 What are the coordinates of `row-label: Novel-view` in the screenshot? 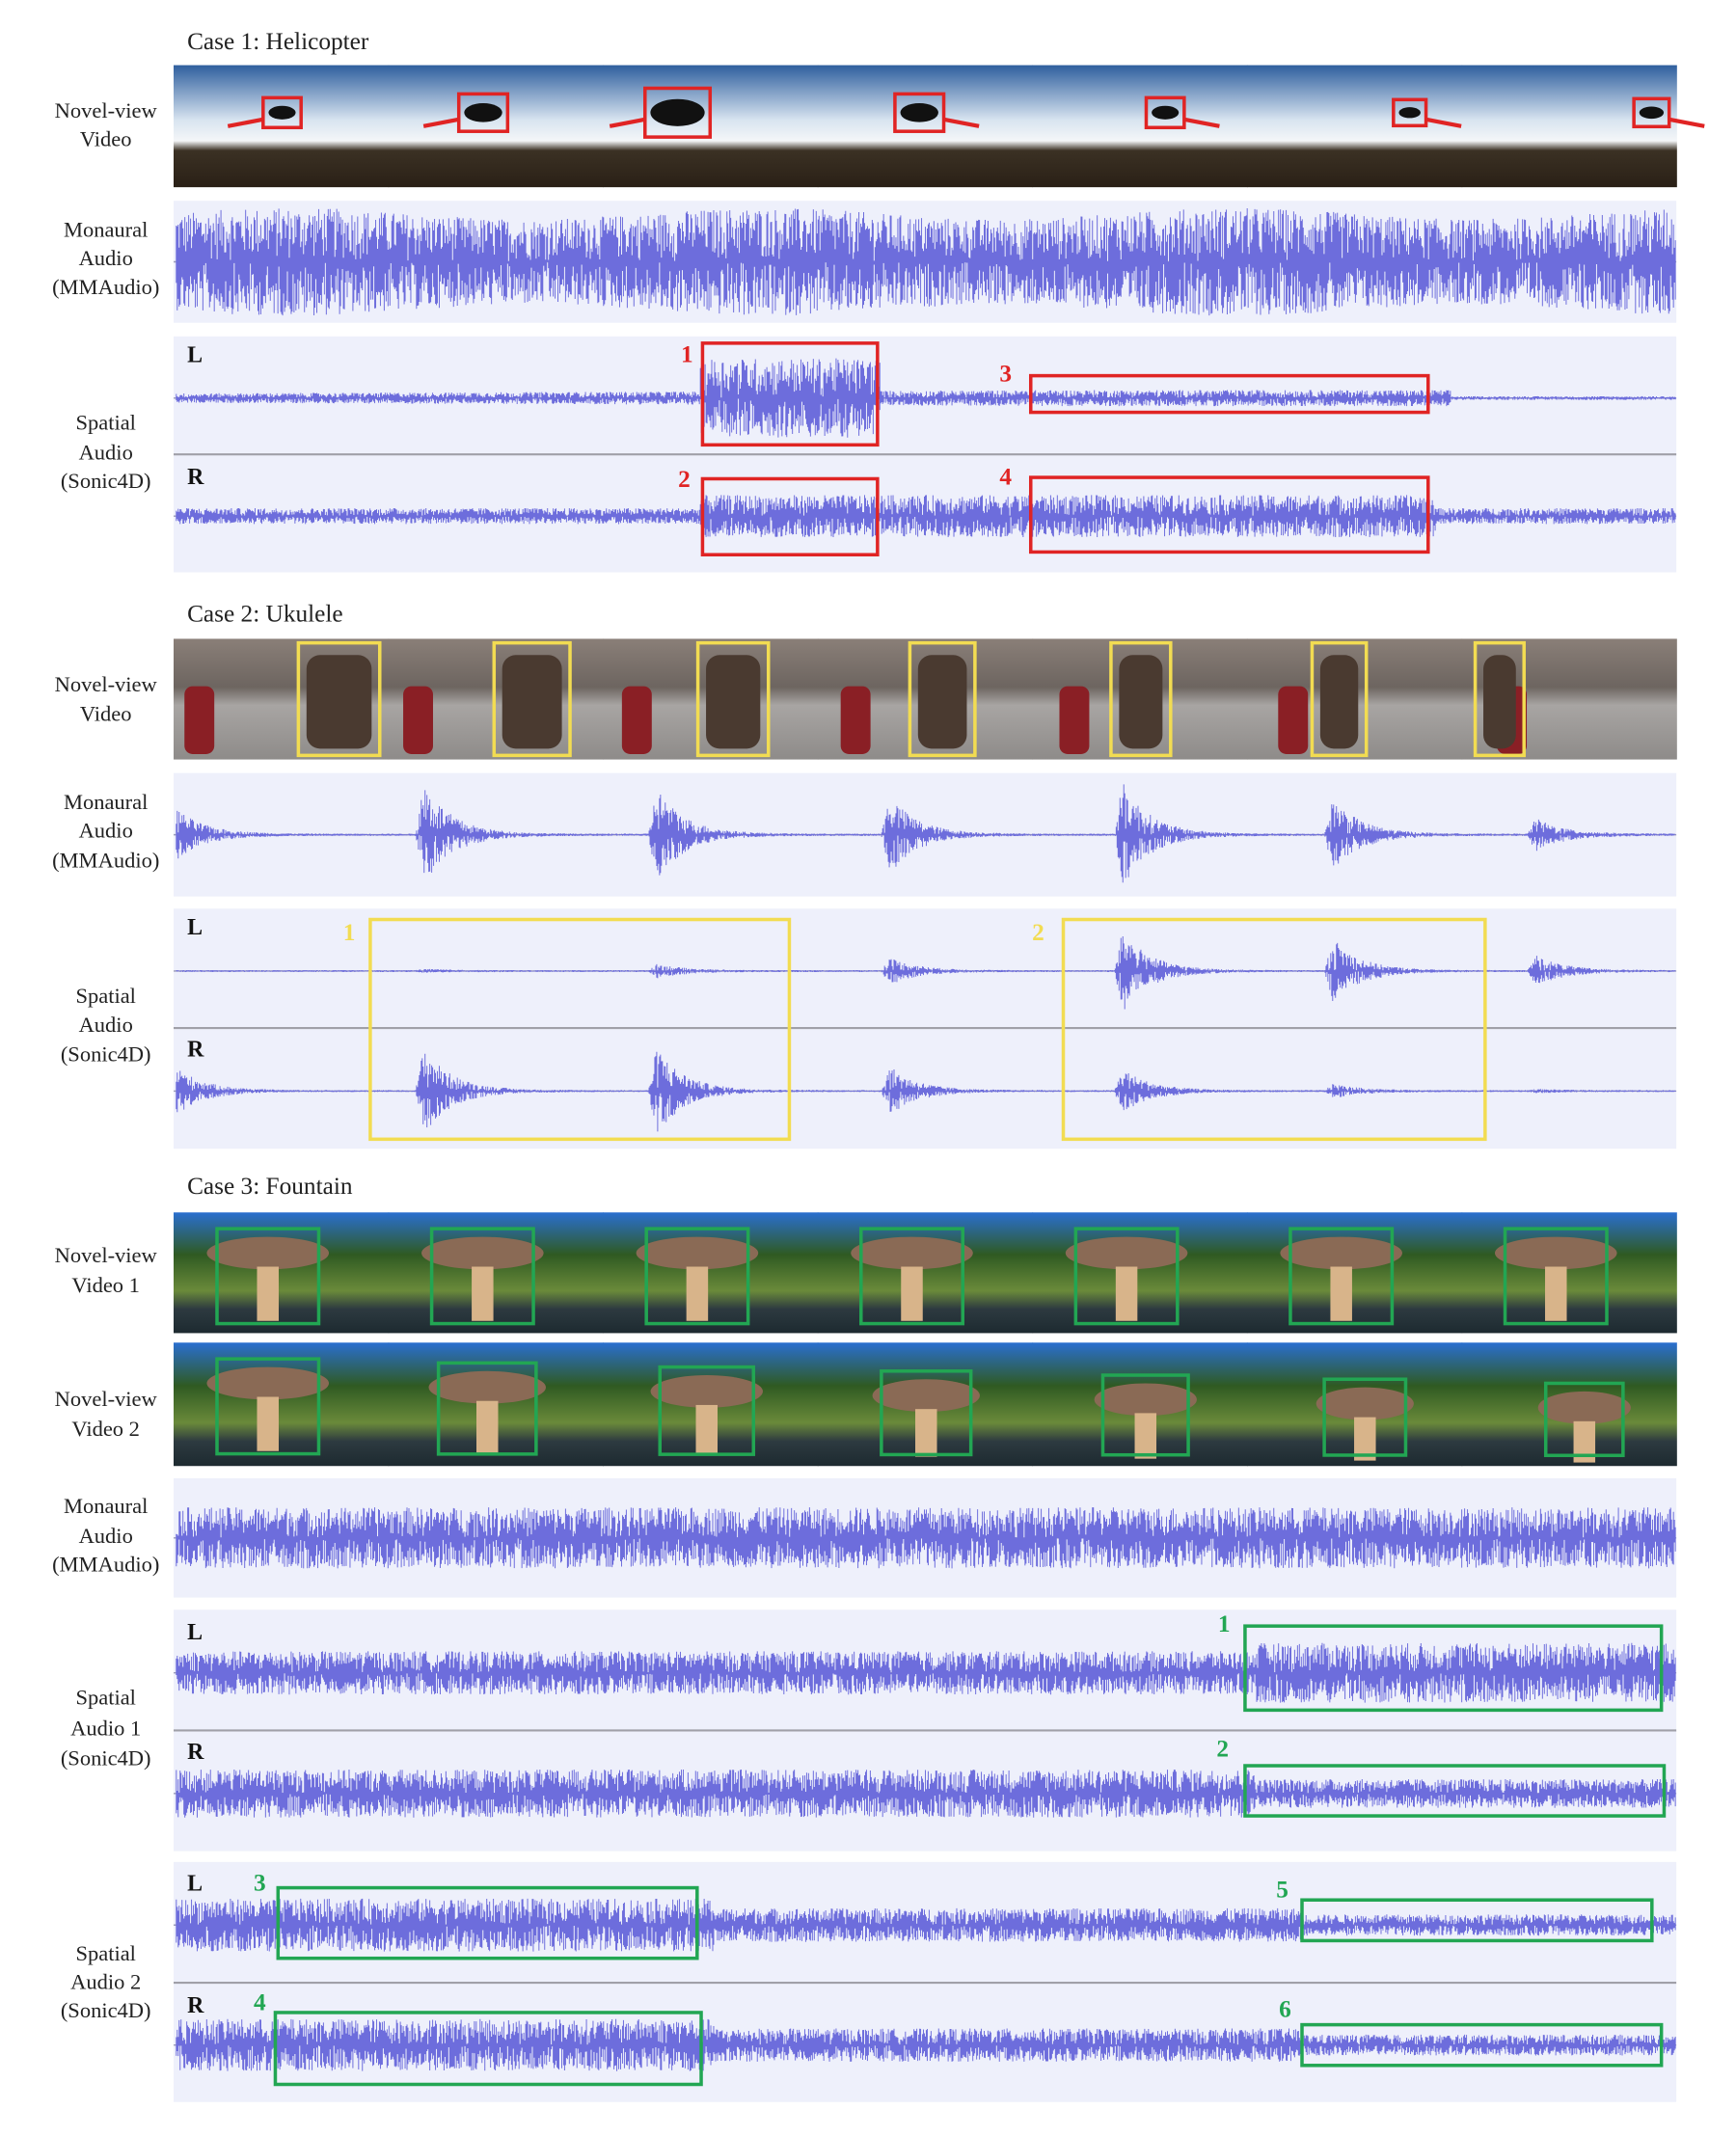 It's located at (106, 1399).